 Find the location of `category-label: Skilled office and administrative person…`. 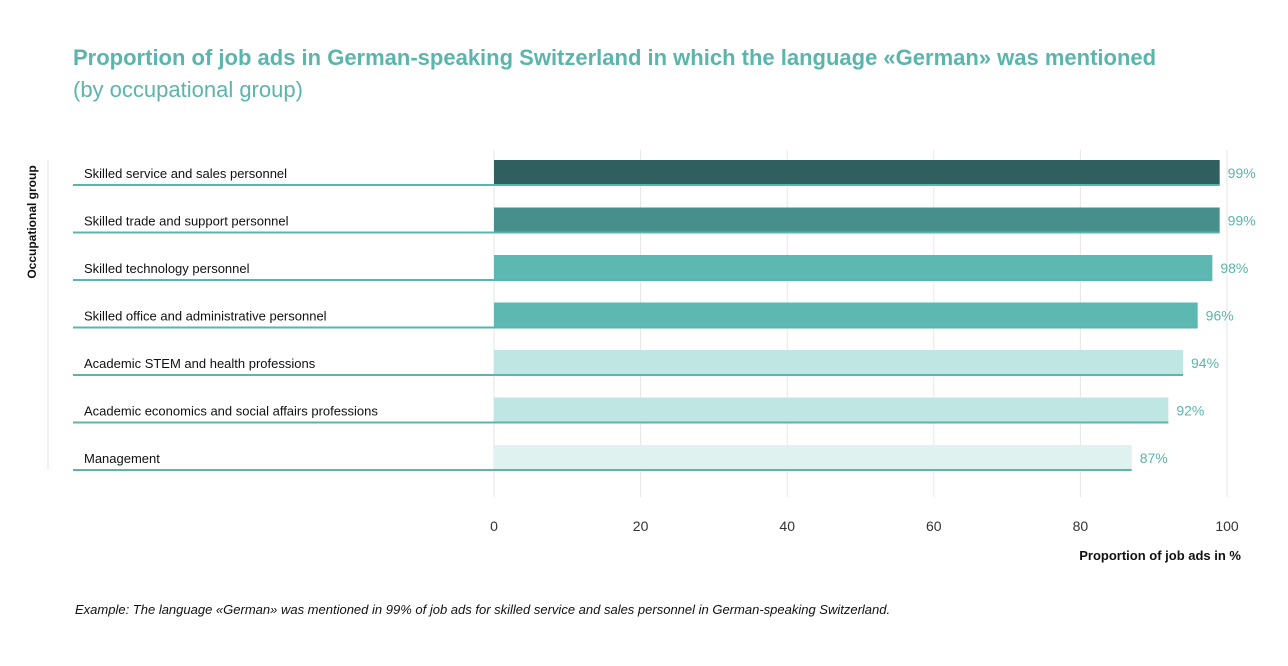

category-label: Skilled office and administrative person… is located at coordinates (205, 316).